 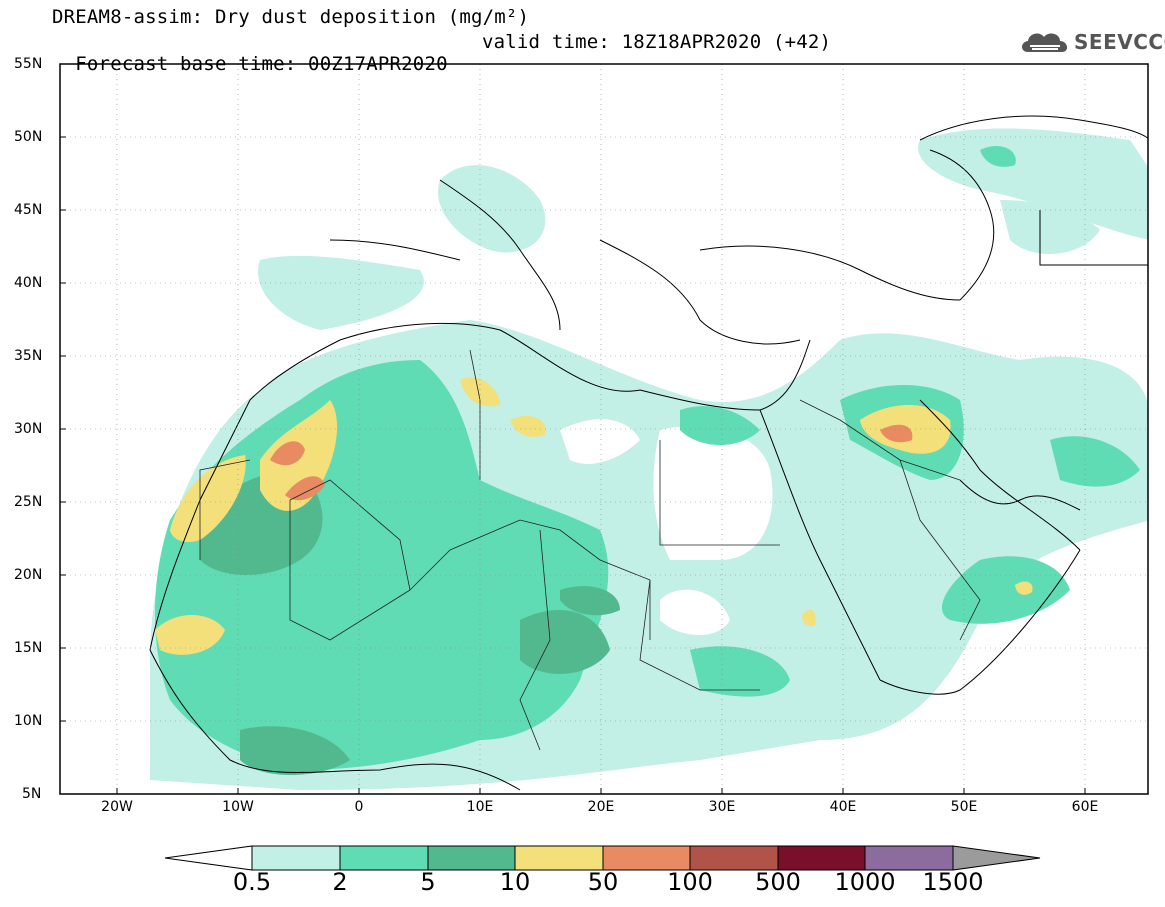 What do you see at coordinates (843, 807) in the screenshot?
I see `lon-label: 40E` at bounding box center [843, 807].